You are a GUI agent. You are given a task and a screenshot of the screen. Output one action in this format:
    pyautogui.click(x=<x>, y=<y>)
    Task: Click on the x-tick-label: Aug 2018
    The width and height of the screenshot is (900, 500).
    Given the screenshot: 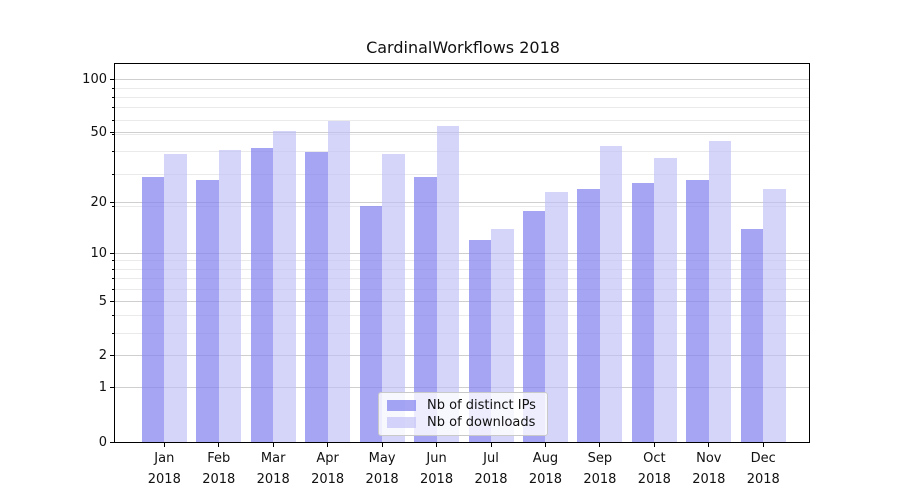 What is the action you would take?
    pyautogui.click(x=545, y=469)
    